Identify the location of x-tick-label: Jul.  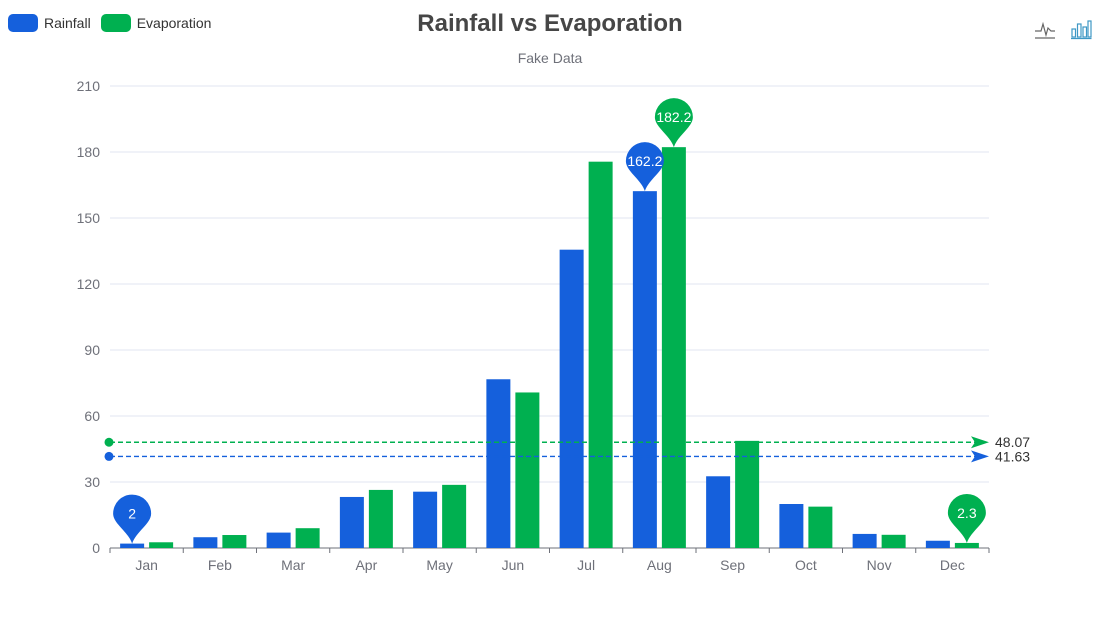
(586, 565).